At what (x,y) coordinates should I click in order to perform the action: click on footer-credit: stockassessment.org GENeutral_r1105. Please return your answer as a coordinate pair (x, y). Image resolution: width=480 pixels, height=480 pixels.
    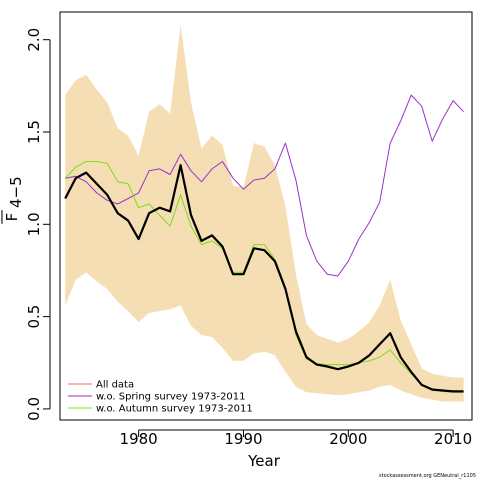
    Looking at the image, I should click on (427, 476).